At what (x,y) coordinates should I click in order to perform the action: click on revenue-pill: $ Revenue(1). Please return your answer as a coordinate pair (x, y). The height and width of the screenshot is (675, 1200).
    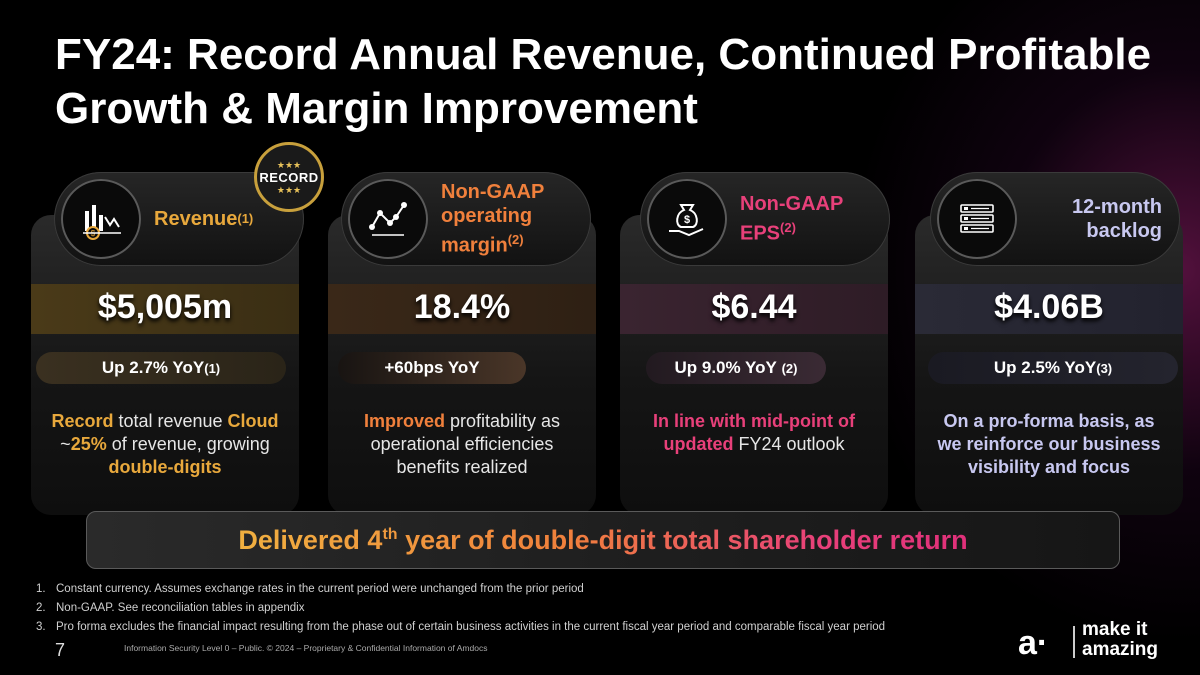
    Looking at the image, I should click on (179, 219).